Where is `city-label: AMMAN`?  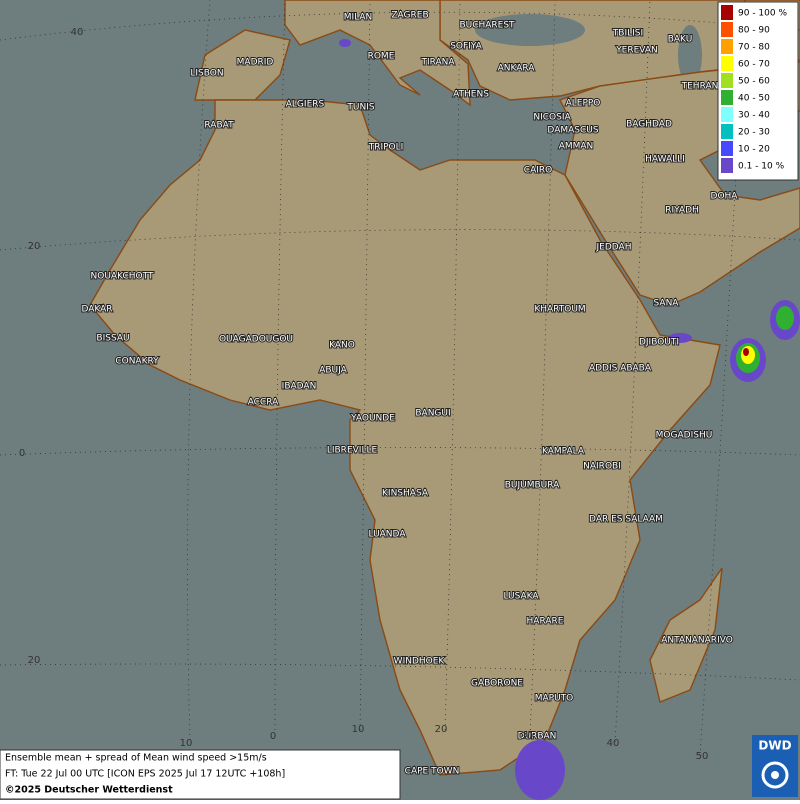 city-label: AMMAN is located at coordinates (576, 147).